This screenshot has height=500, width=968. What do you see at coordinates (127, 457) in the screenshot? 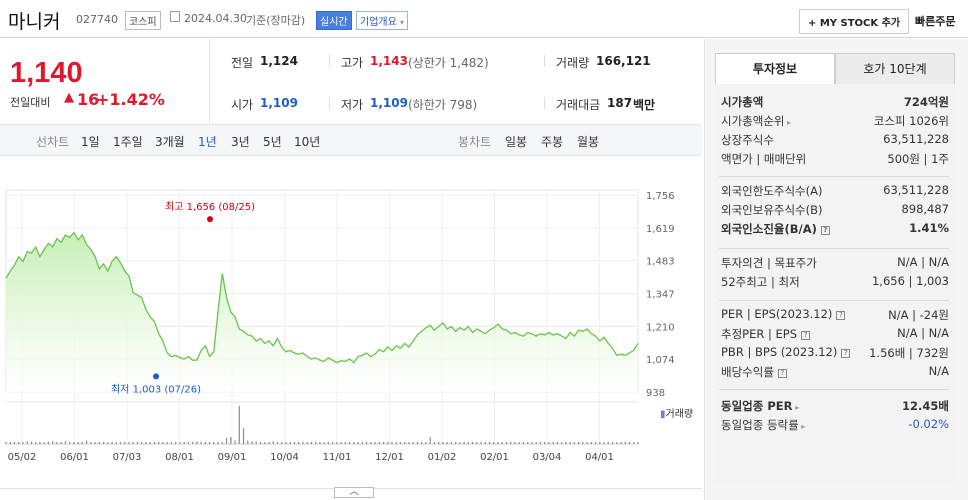
I see `x-tick-label: 07/03` at bounding box center [127, 457].